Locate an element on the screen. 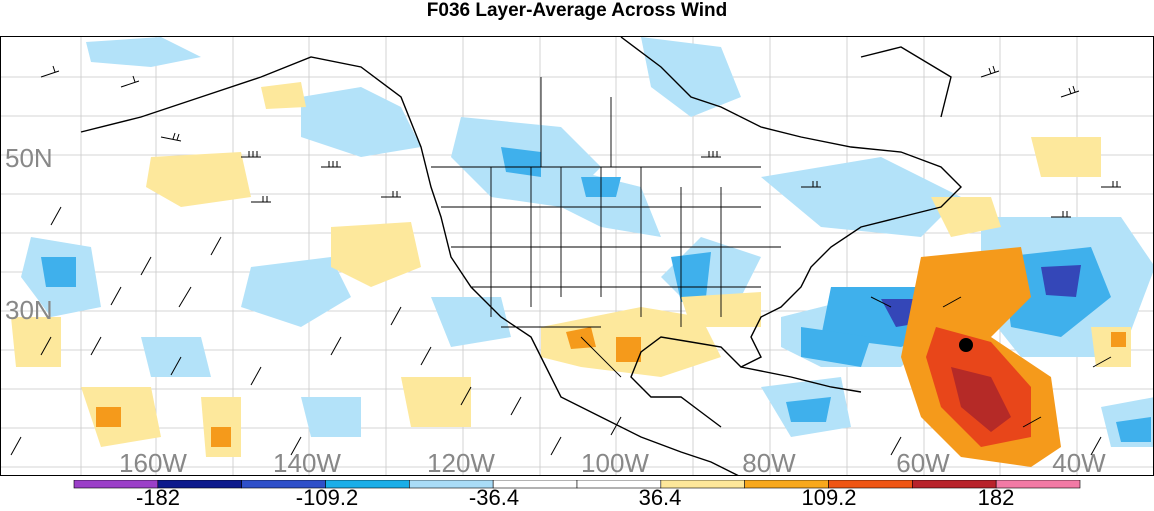 Image resolution: width=1154 pixels, height=511 pixels. colorbar-label: -36.4 is located at coordinates (494, 497).